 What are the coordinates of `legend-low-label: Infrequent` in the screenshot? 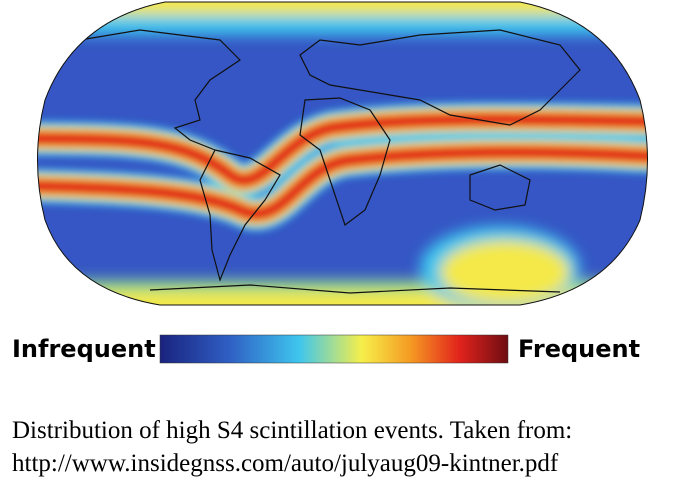 It's located at (84, 349).